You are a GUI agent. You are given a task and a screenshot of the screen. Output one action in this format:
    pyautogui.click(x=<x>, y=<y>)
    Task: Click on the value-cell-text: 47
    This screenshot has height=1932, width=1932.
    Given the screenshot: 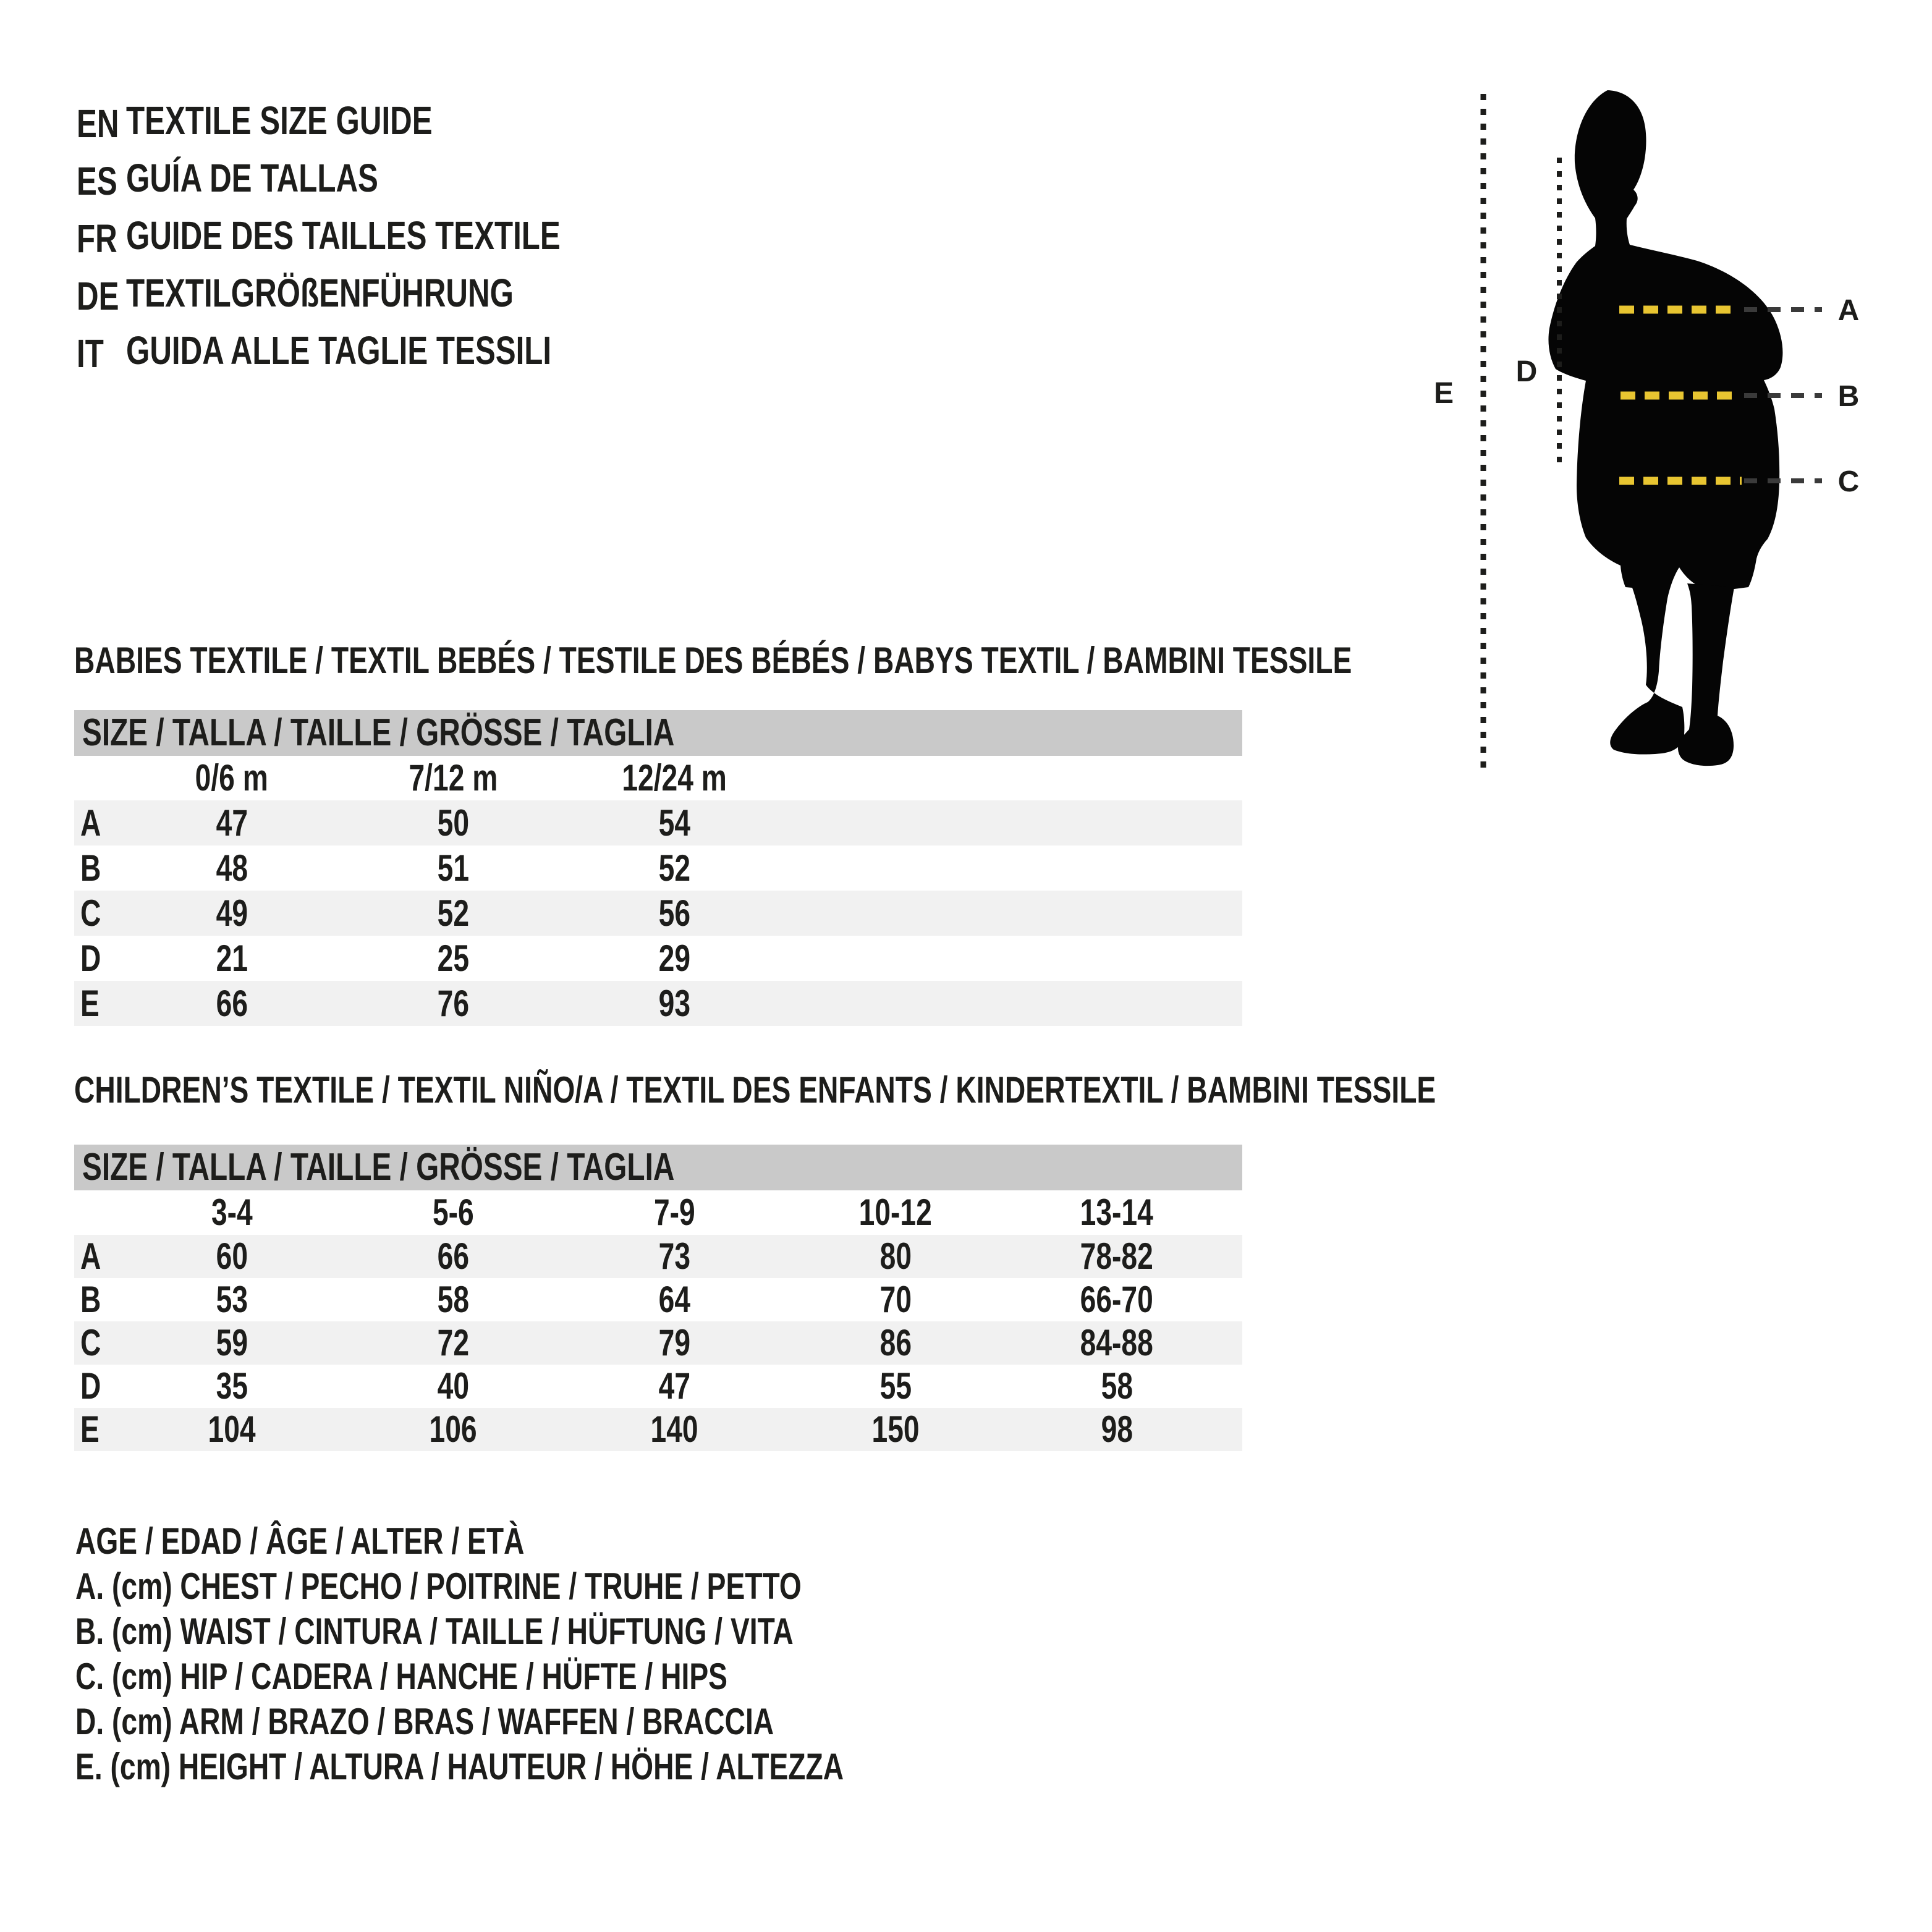 What is the action you would take?
    pyautogui.click(x=674, y=1386)
    